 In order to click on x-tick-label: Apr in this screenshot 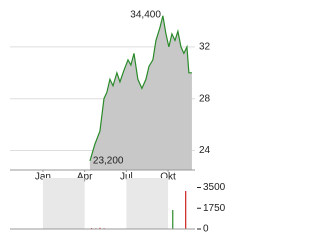, I will do `click(85, 177)`.